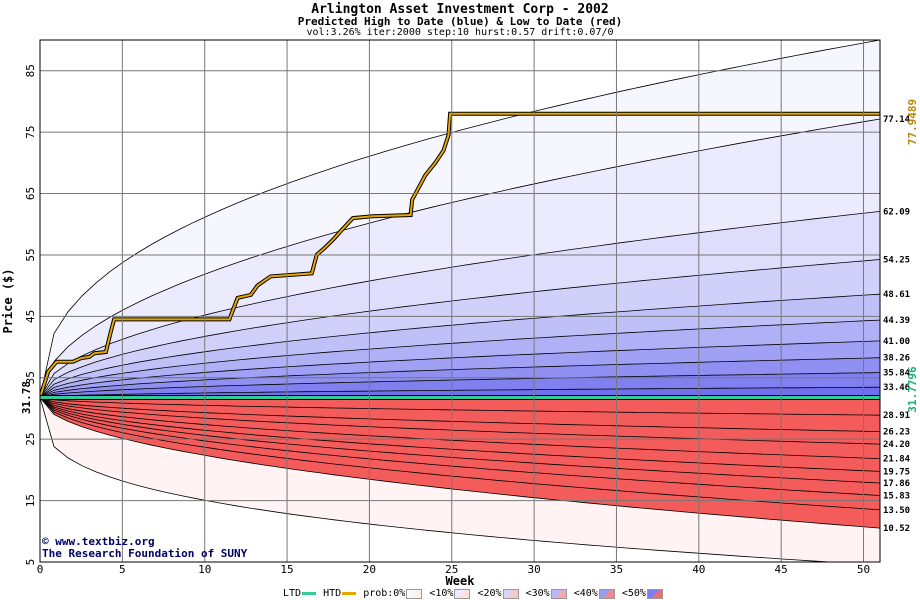  Describe the element at coordinates (384, 593) in the screenshot. I see `legend-prob-label: prob:0%` at that location.